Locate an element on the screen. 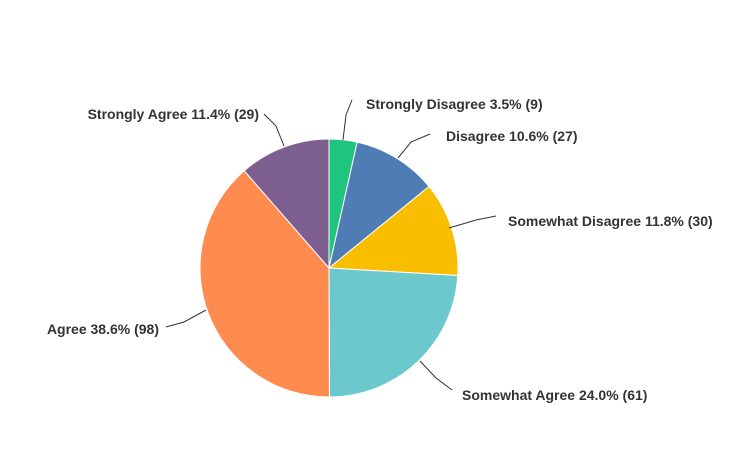  slice-label-strongly-disagree: Strongly Disagree 3.5% (9) is located at coordinates (454, 104).